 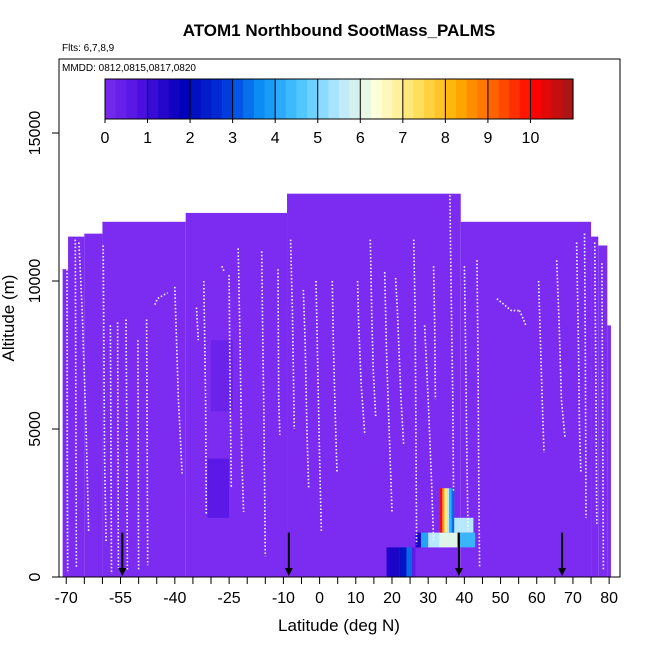 What do you see at coordinates (129, 68) in the screenshot?
I see `dates-label: MMDD: 0812,0815,0817,0820` at bounding box center [129, 68].